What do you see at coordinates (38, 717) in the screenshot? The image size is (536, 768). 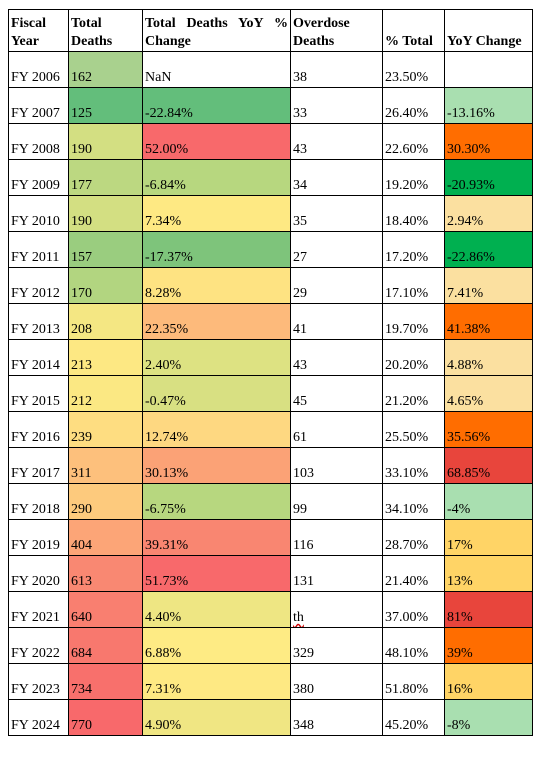 I see `fiscal-year-cell: FY 2024` at bounding box center [38, 717].